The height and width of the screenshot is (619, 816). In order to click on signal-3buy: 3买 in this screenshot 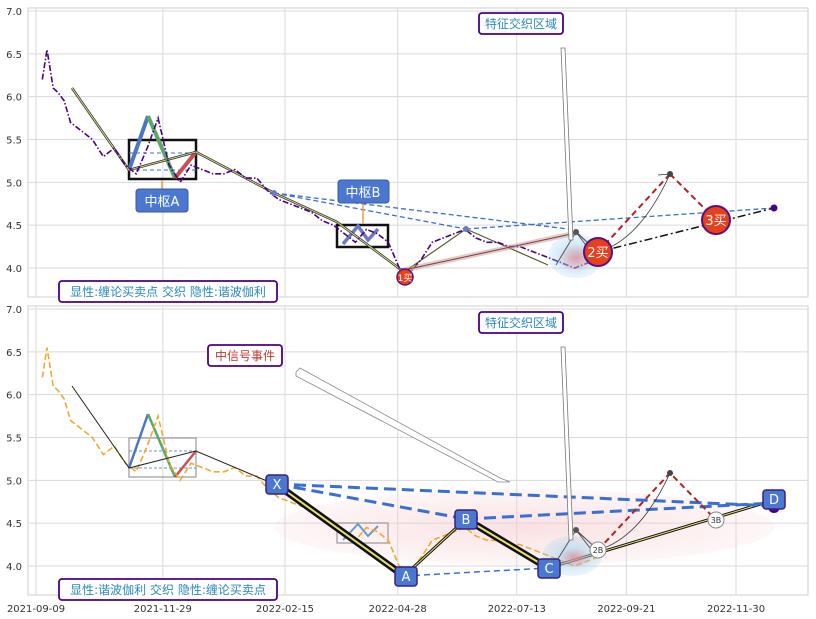, I will do `click(716, 220)`.